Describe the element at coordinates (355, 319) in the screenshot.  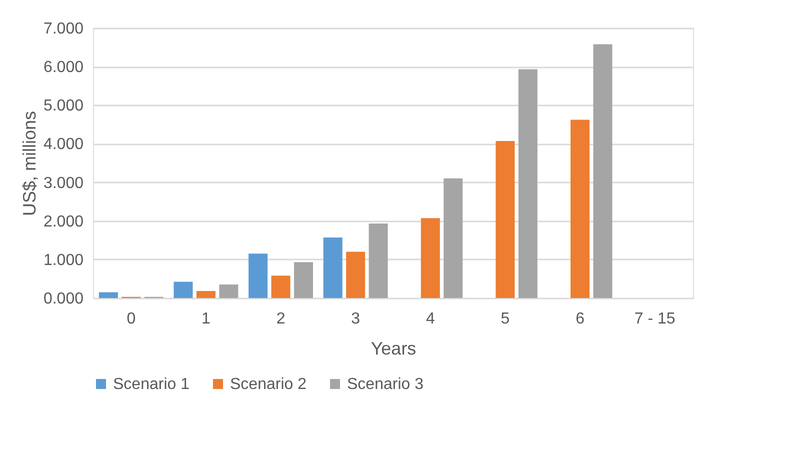
I see `x-tick-label: 3` at that location.